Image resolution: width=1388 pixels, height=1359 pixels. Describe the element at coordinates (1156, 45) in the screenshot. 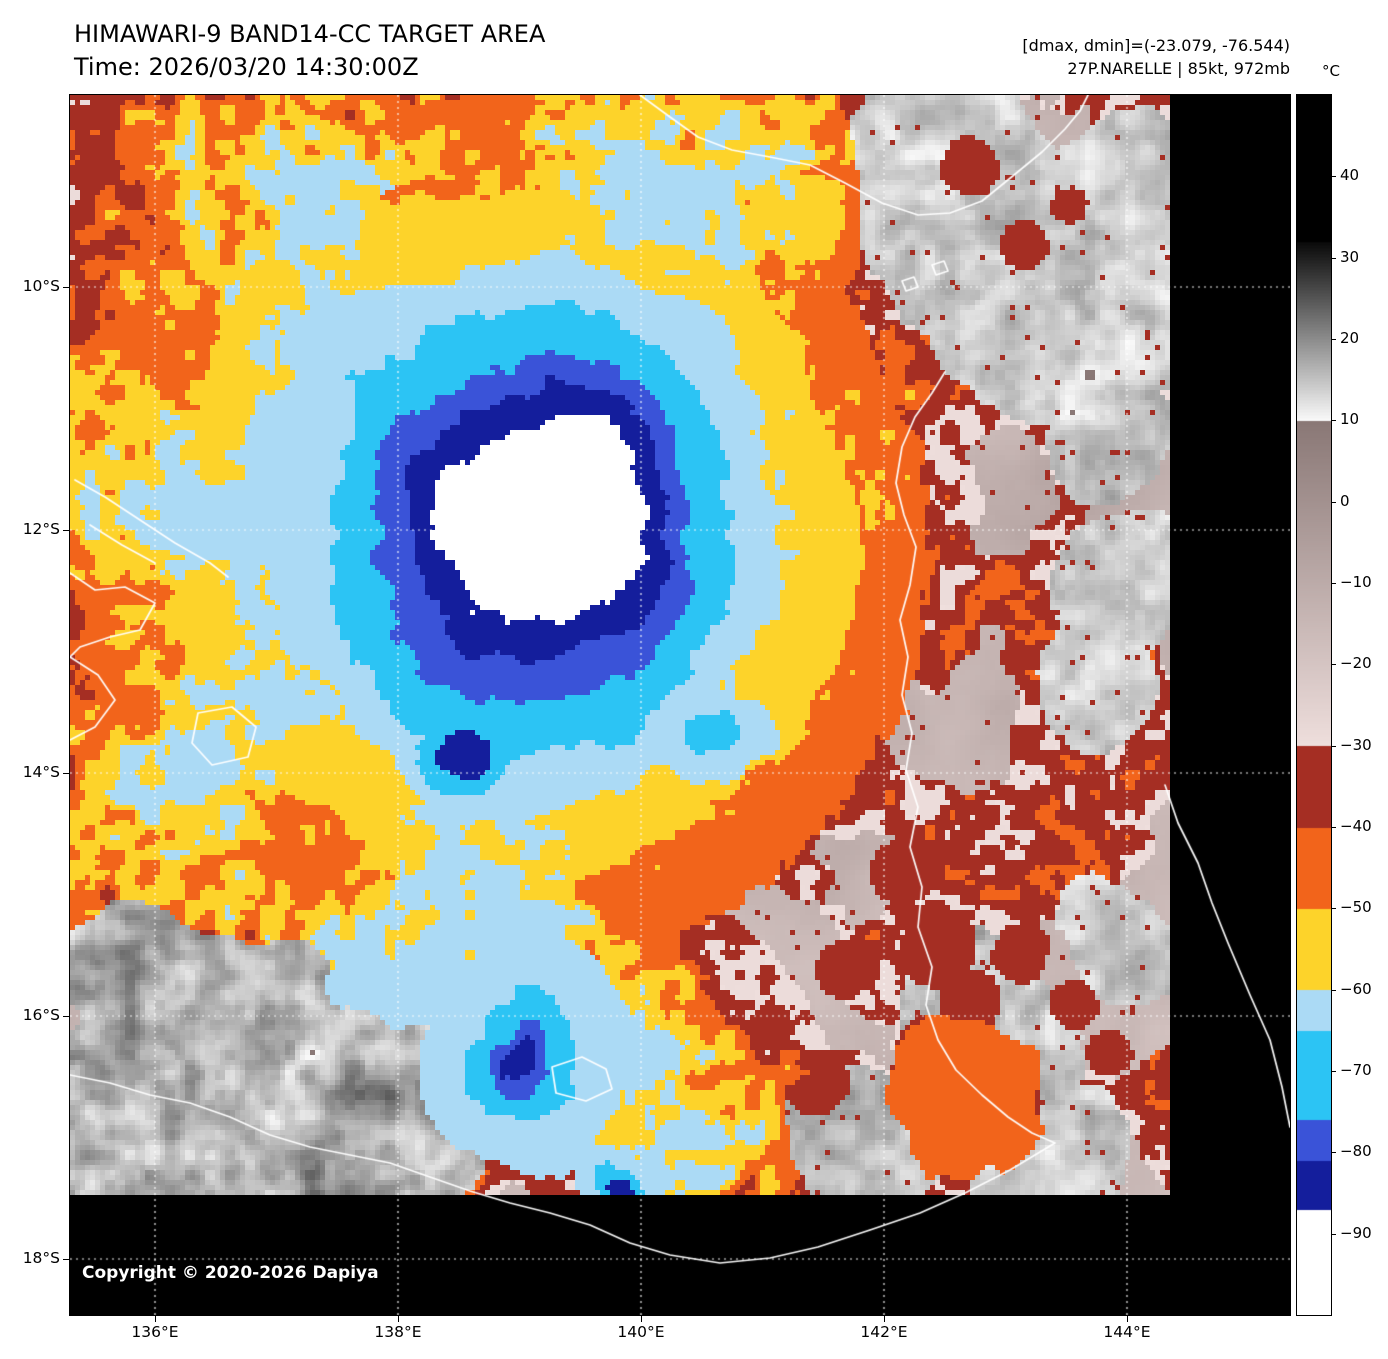

I see `dmax-dmin-readout: [dmax, dmin]=(-23.079, -76.544)` at that location.